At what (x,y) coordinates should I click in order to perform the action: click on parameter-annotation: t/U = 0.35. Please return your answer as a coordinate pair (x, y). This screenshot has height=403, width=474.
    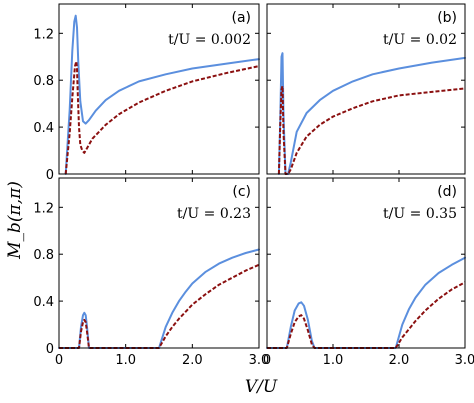
    Looking at the image, I should click on (420, 214).